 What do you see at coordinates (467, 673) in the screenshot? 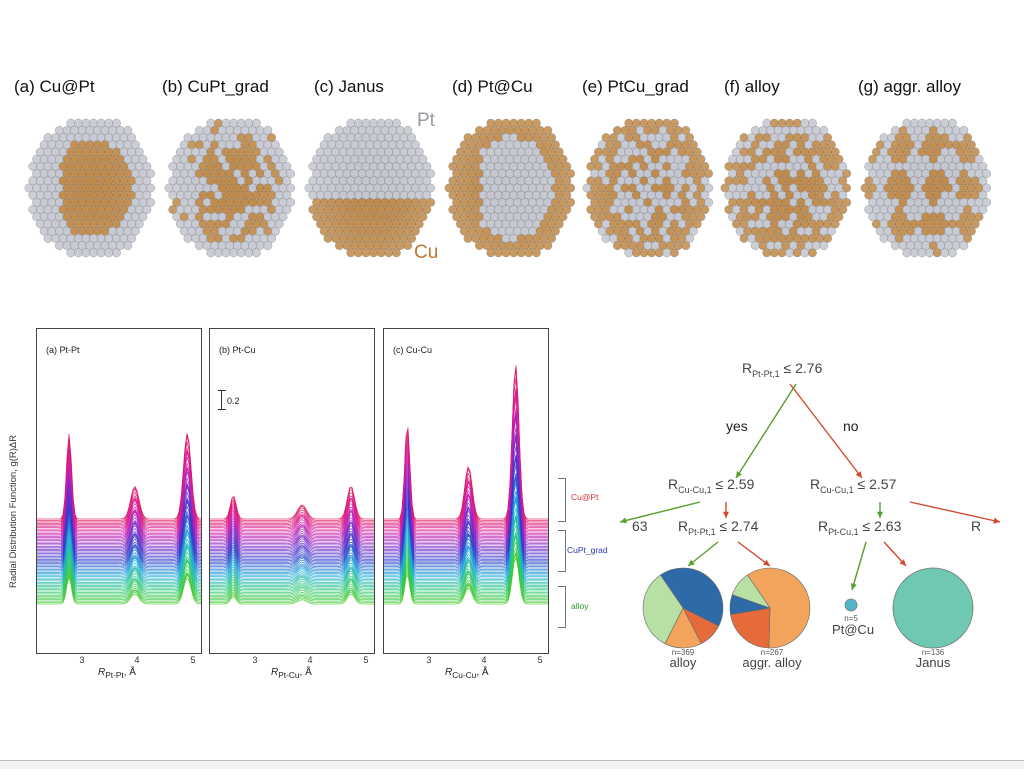
I see `x-axis-label-cu-cu: RCu-Cu, Å` at bounding box center [467, 673].